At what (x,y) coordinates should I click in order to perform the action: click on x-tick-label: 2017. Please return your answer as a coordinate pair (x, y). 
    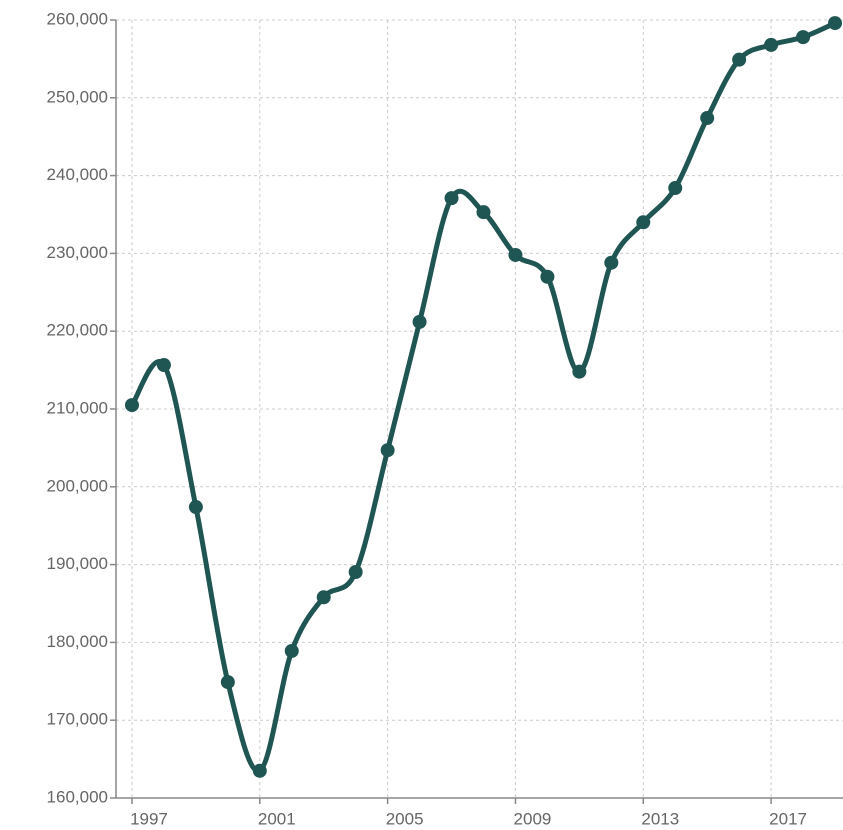
    Looking at the image, I should click on (788, 818).